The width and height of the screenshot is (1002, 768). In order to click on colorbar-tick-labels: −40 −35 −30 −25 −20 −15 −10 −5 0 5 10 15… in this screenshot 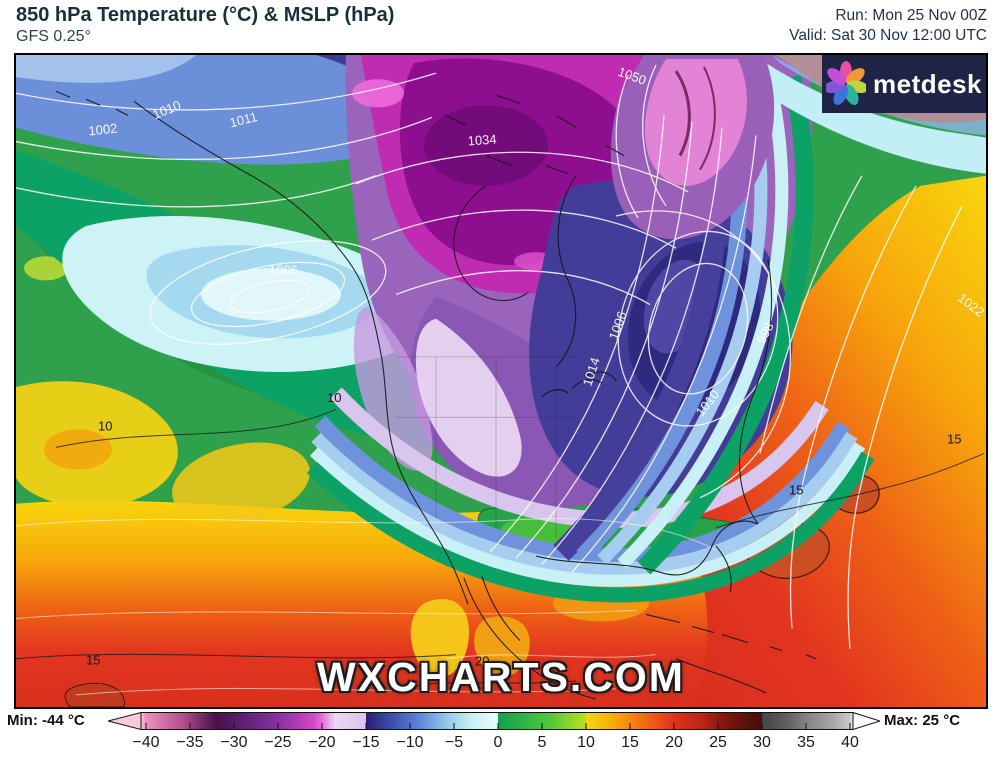, I will do `click(498, 743)`.